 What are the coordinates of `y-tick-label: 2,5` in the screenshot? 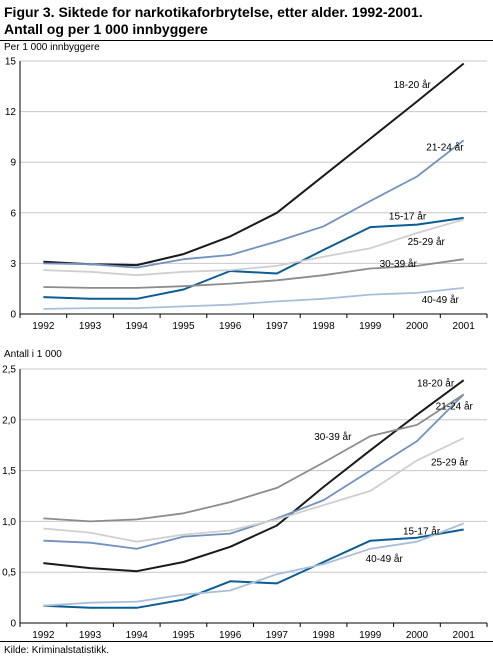 It's located at (9, 370).